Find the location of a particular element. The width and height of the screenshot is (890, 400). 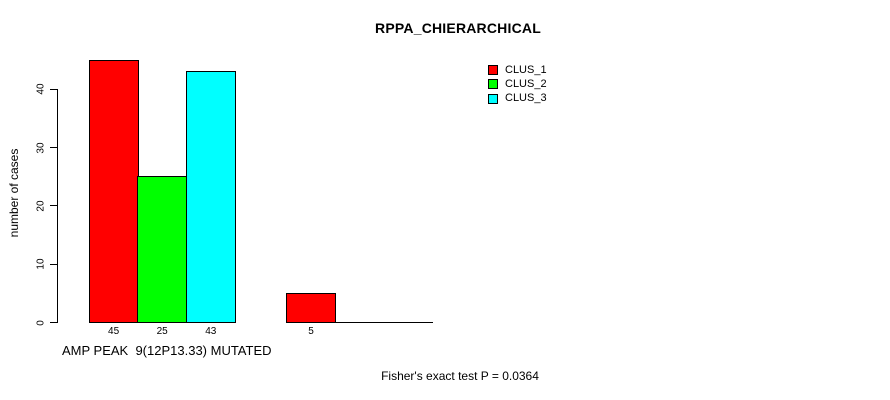

fisher-test-annotation: Fisher's exact test P = 0.0364 is located at coordinates (460, 376).